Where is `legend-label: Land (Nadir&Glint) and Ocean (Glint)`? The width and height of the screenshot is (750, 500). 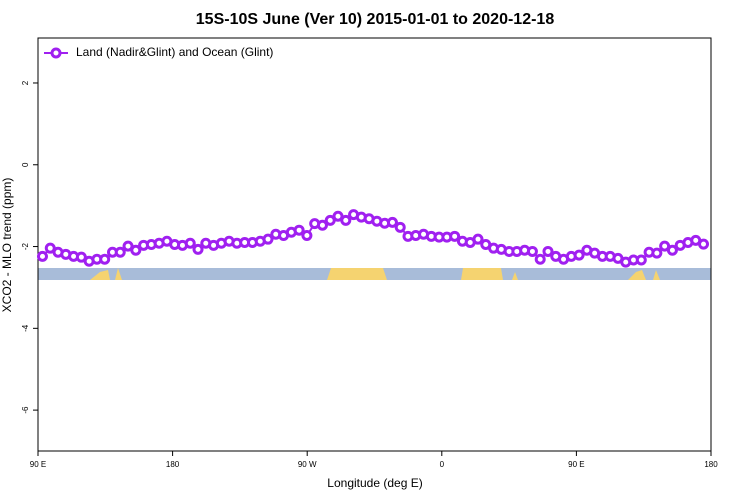 legend-label: Land (Nadir&Glint) and Ocean (Glint) is located at coordinates (174, 52).